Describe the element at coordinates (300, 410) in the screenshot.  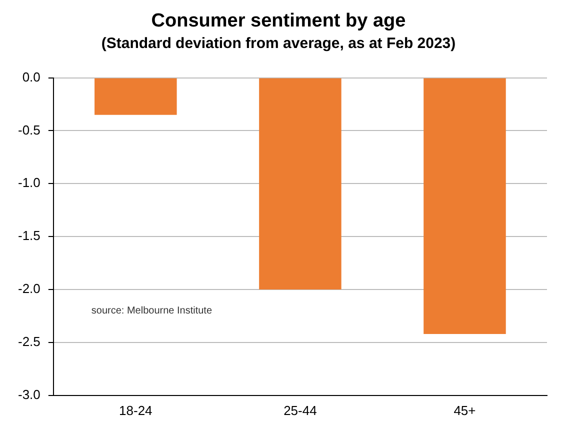
I see `x-tick-label: 25-44` at that location.